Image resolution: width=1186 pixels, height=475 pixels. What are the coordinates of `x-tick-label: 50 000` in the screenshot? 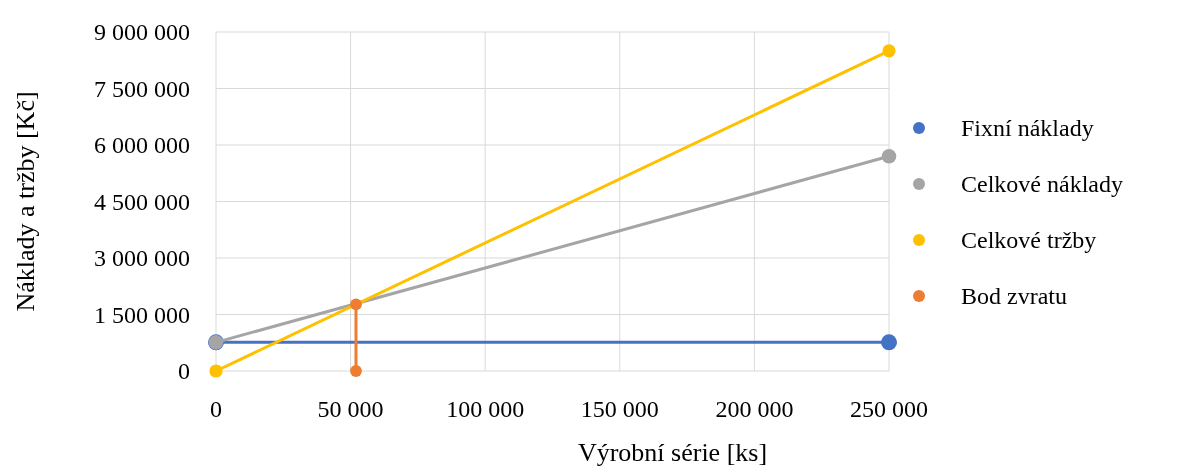 It's located at (350, 409).